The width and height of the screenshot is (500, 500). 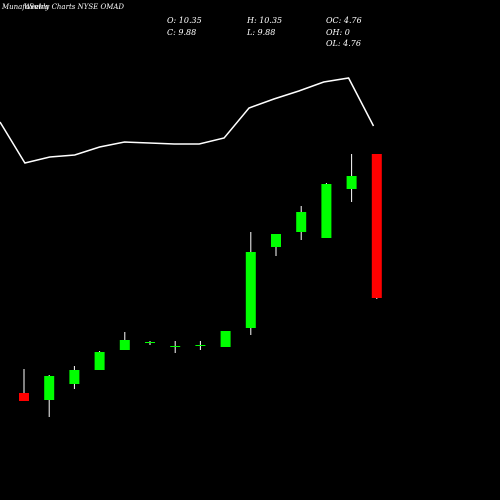 What do you see at coordinates (181, 32) in the screenshot?
I see `stat-close: C: 9.88` at bounding box center [181, 32].